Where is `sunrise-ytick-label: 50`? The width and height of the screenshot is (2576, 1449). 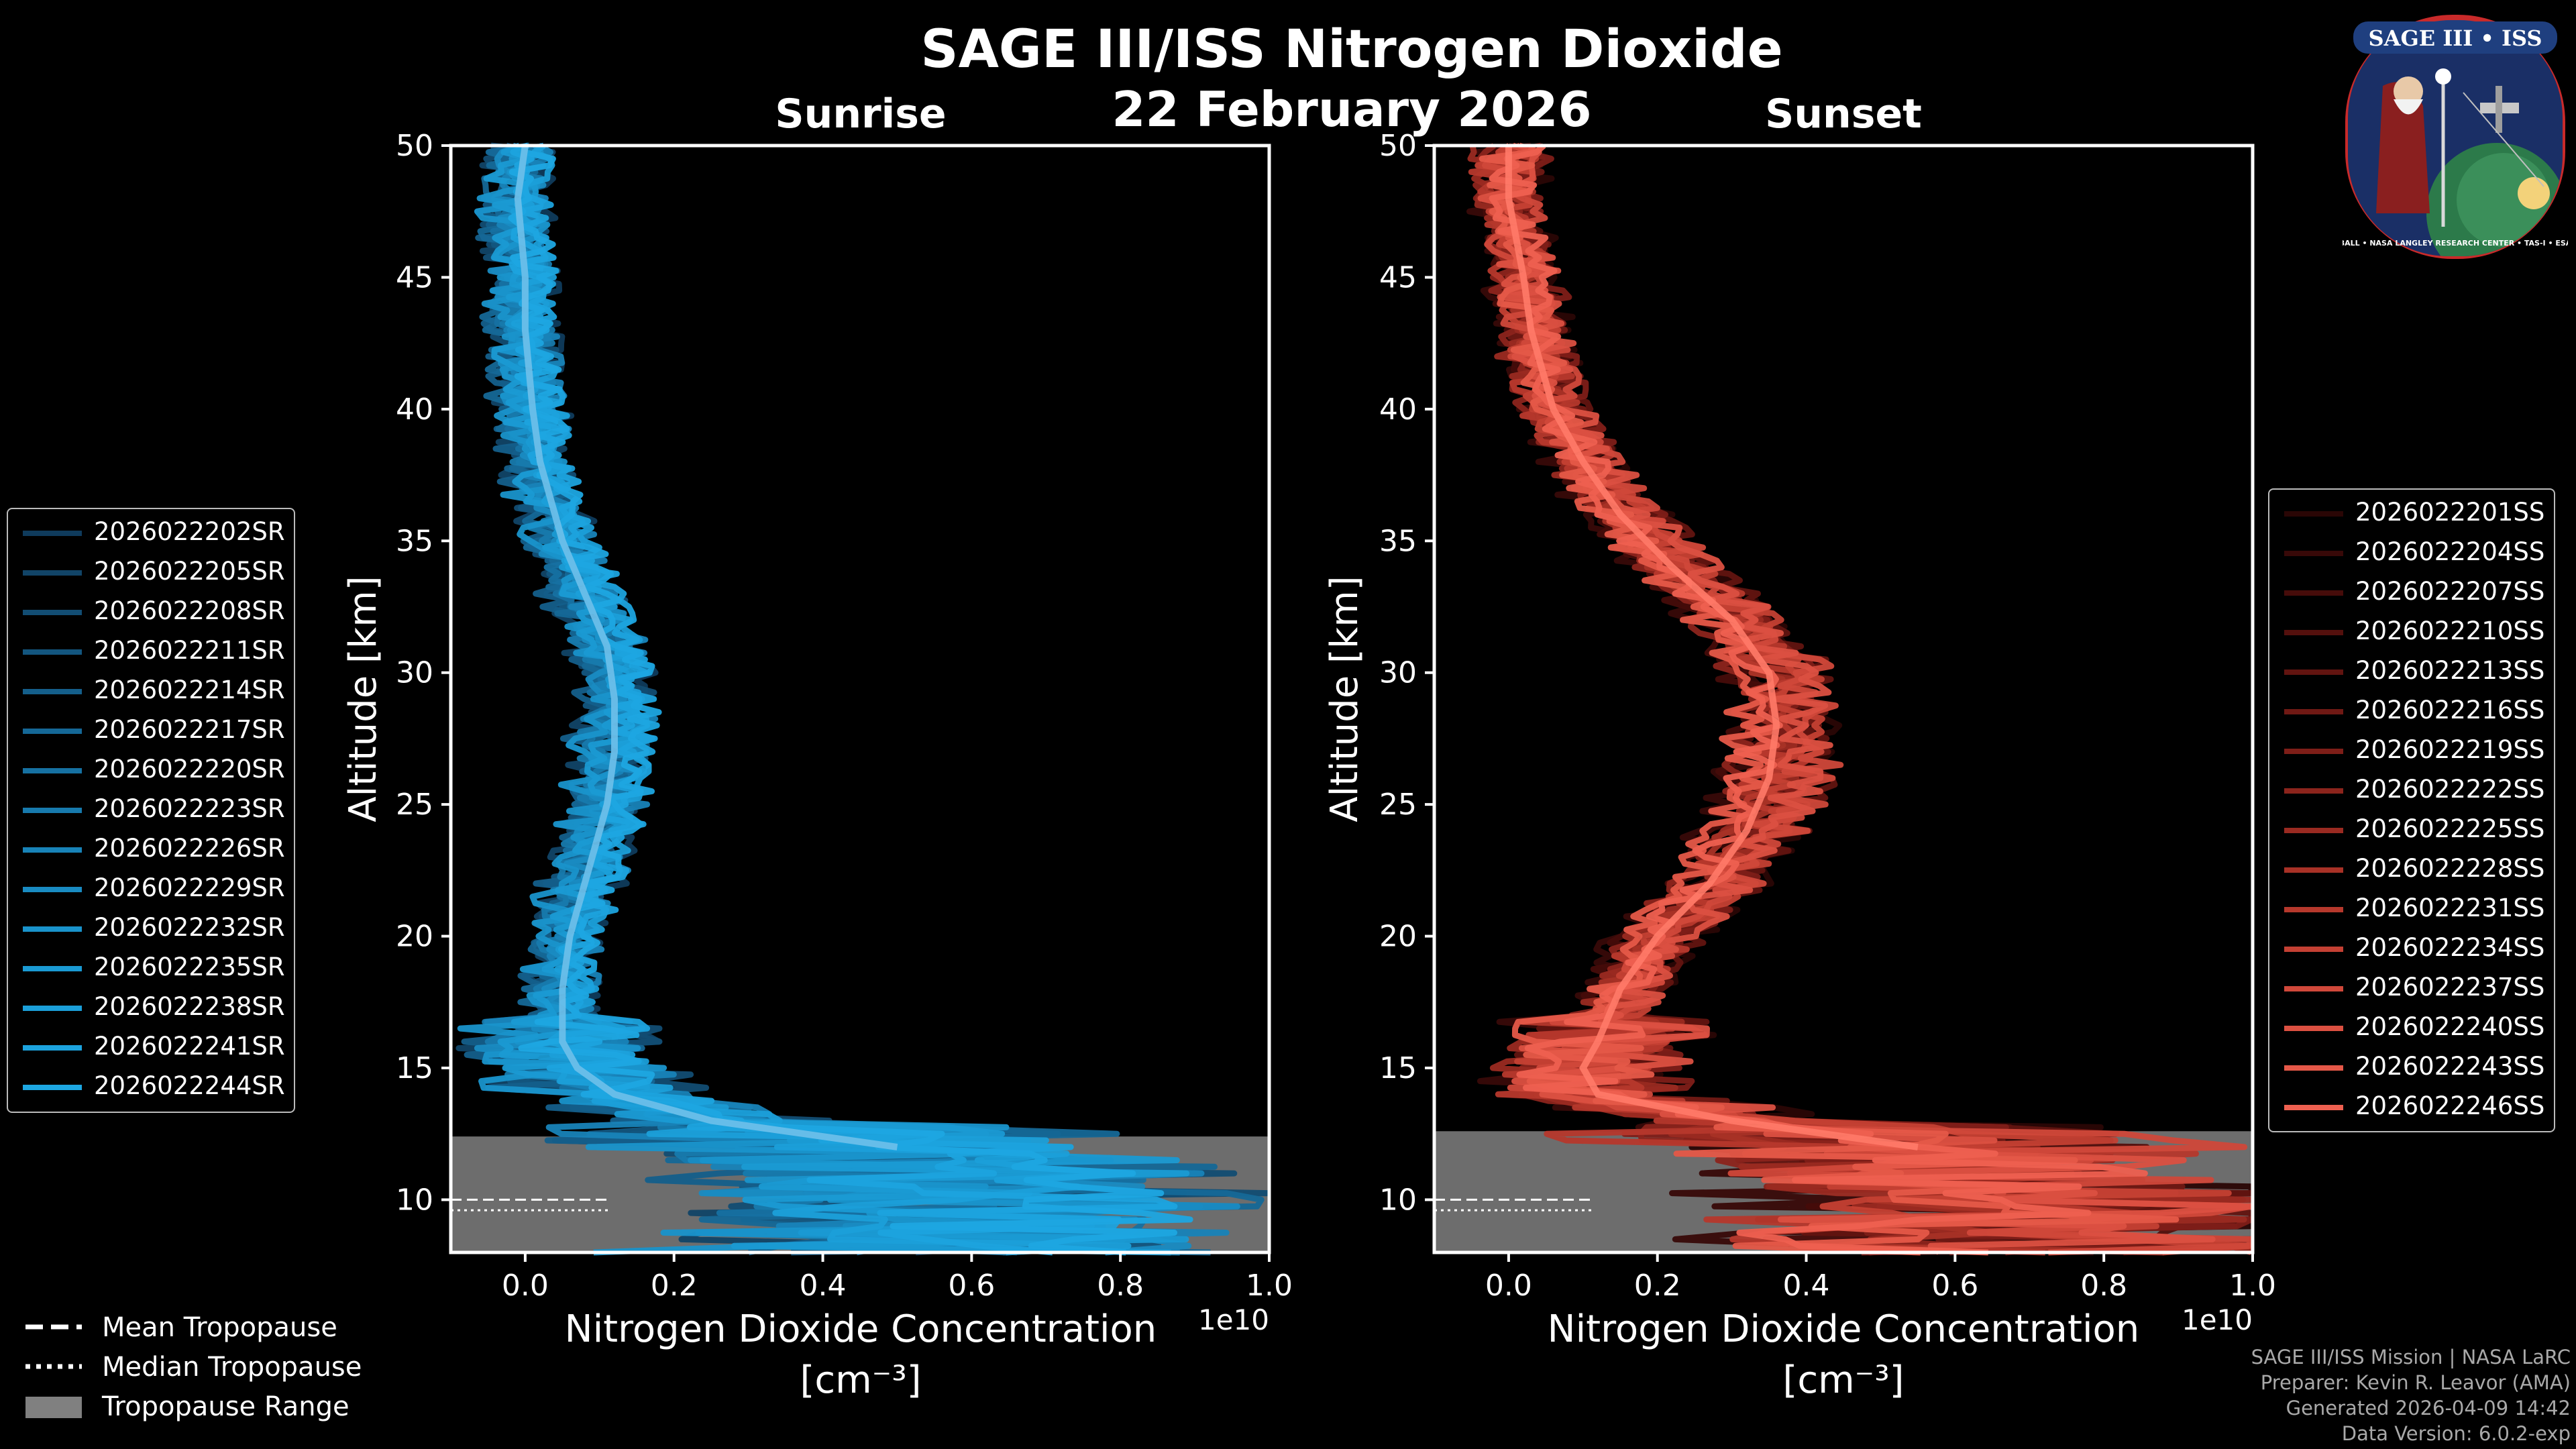
sunrise-ytick-label: 50 is located at coordinates (414, 146).